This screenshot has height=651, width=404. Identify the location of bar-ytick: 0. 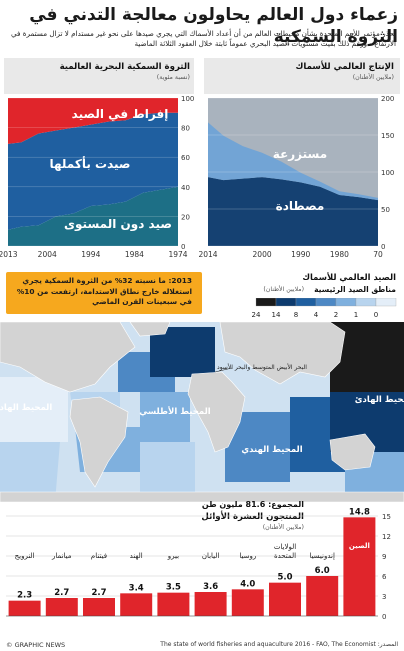
(384, 617).